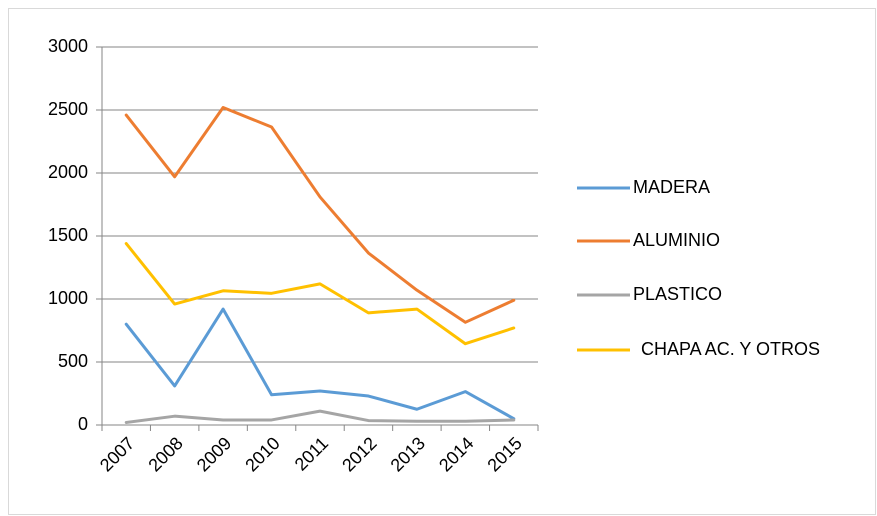 This screenshot has width=877, height=516. I want to click on y-tick-label: 0, so click(83, 424).